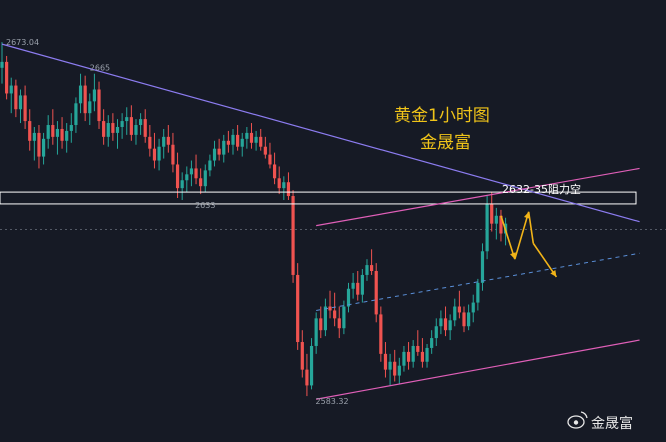 Image resolution: width=666 pixels, height=442 pixels. I want to click on chart-subtitle: 金晟富, so click(445, 143).